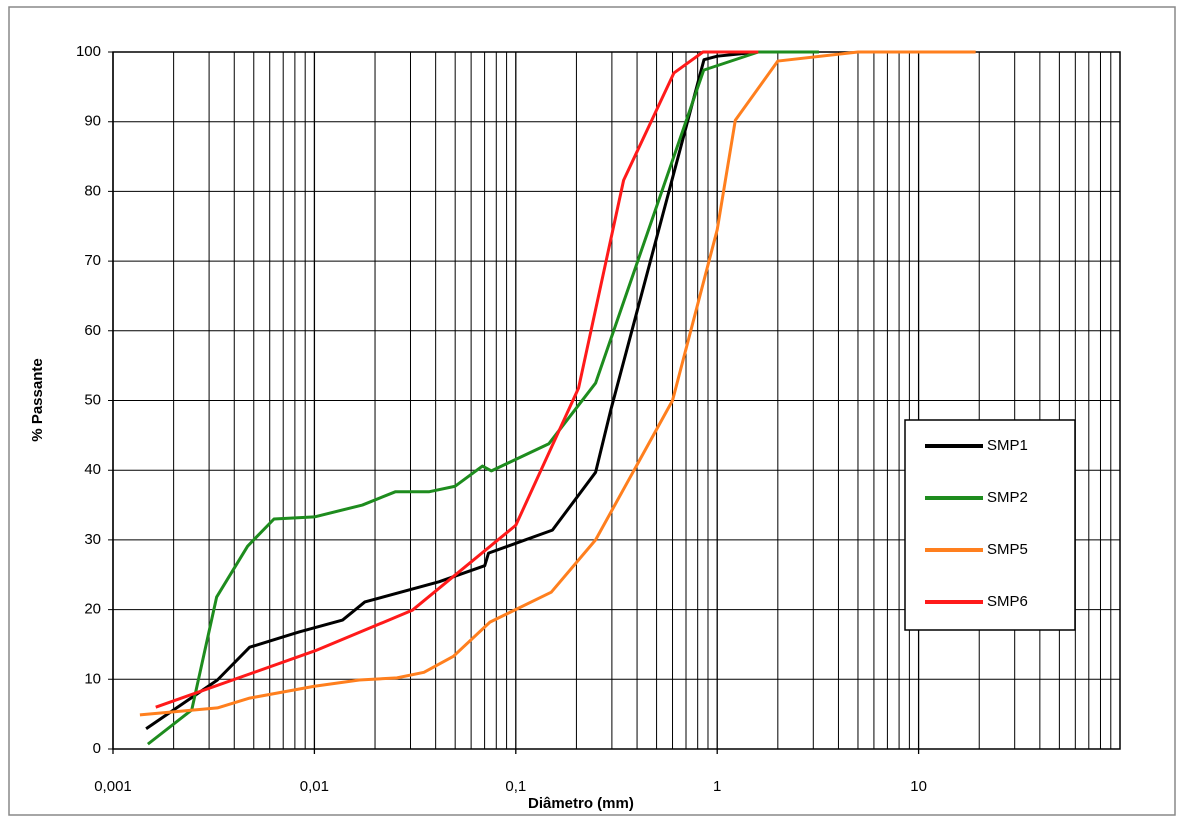  What do you see at coordinates (1007, 497) in the screenshot?
I see `legend-label: SMP2` at bounding box center [1007, 497].